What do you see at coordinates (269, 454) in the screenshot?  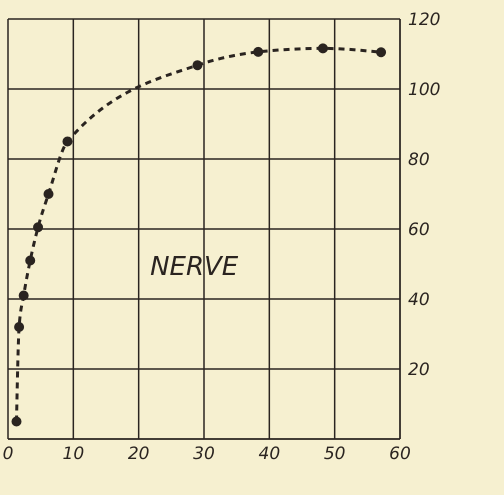 I see `x-tick-label: 40` at bounding box center [269, 454].